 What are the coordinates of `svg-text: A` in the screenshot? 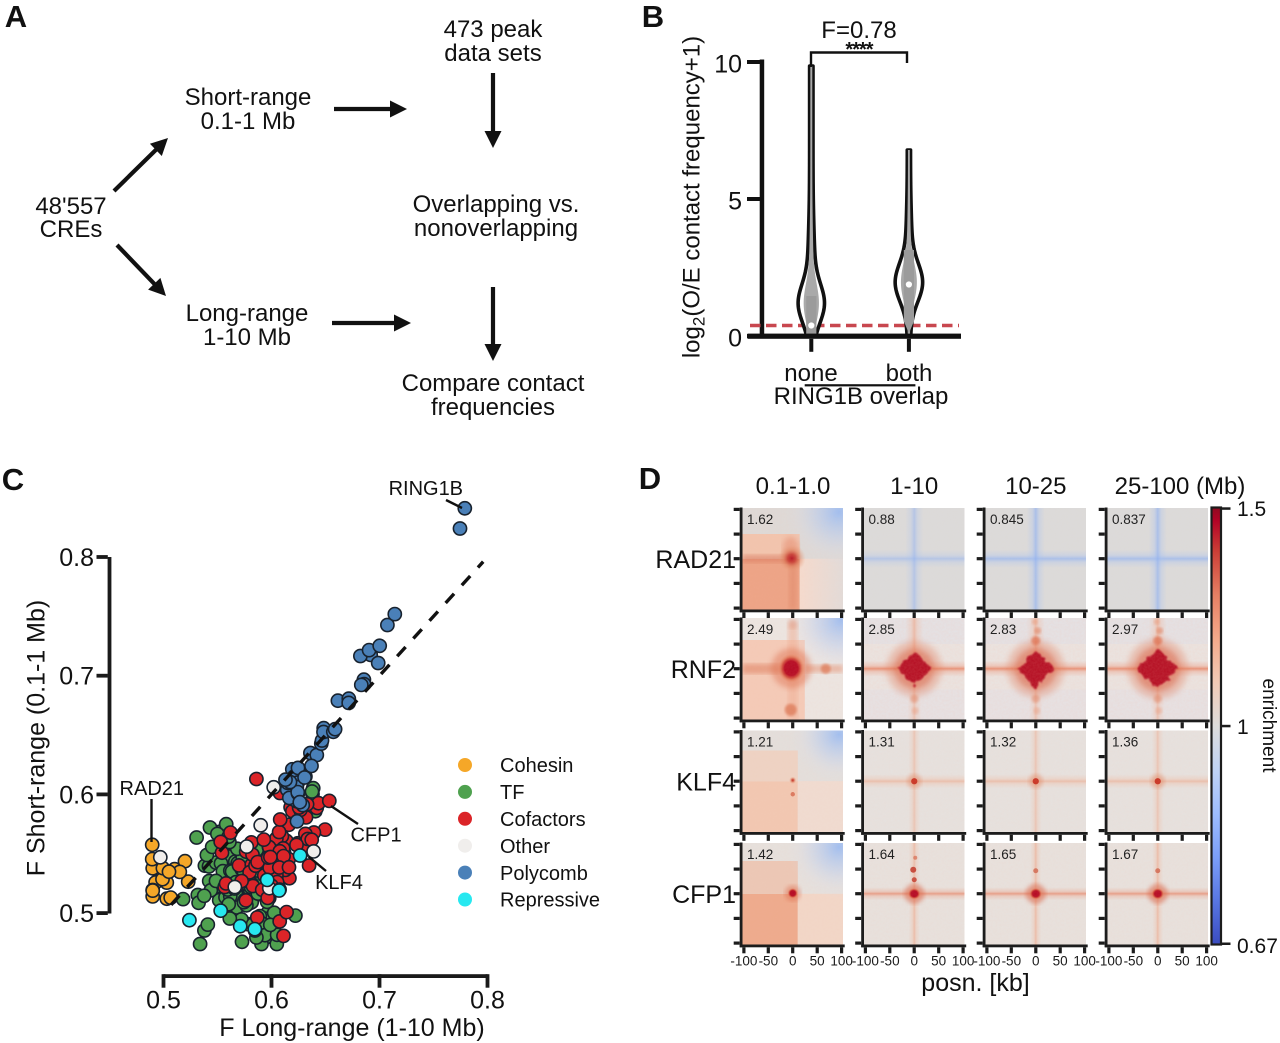 It's located at (16, 17).